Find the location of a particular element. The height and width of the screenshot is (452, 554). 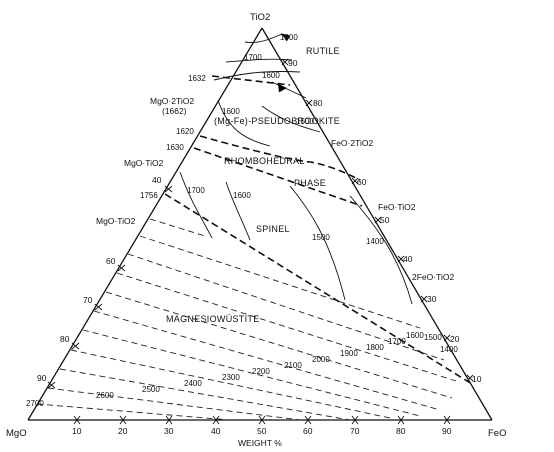

right-tick-label: 90 is located at coordinates (293, 63).